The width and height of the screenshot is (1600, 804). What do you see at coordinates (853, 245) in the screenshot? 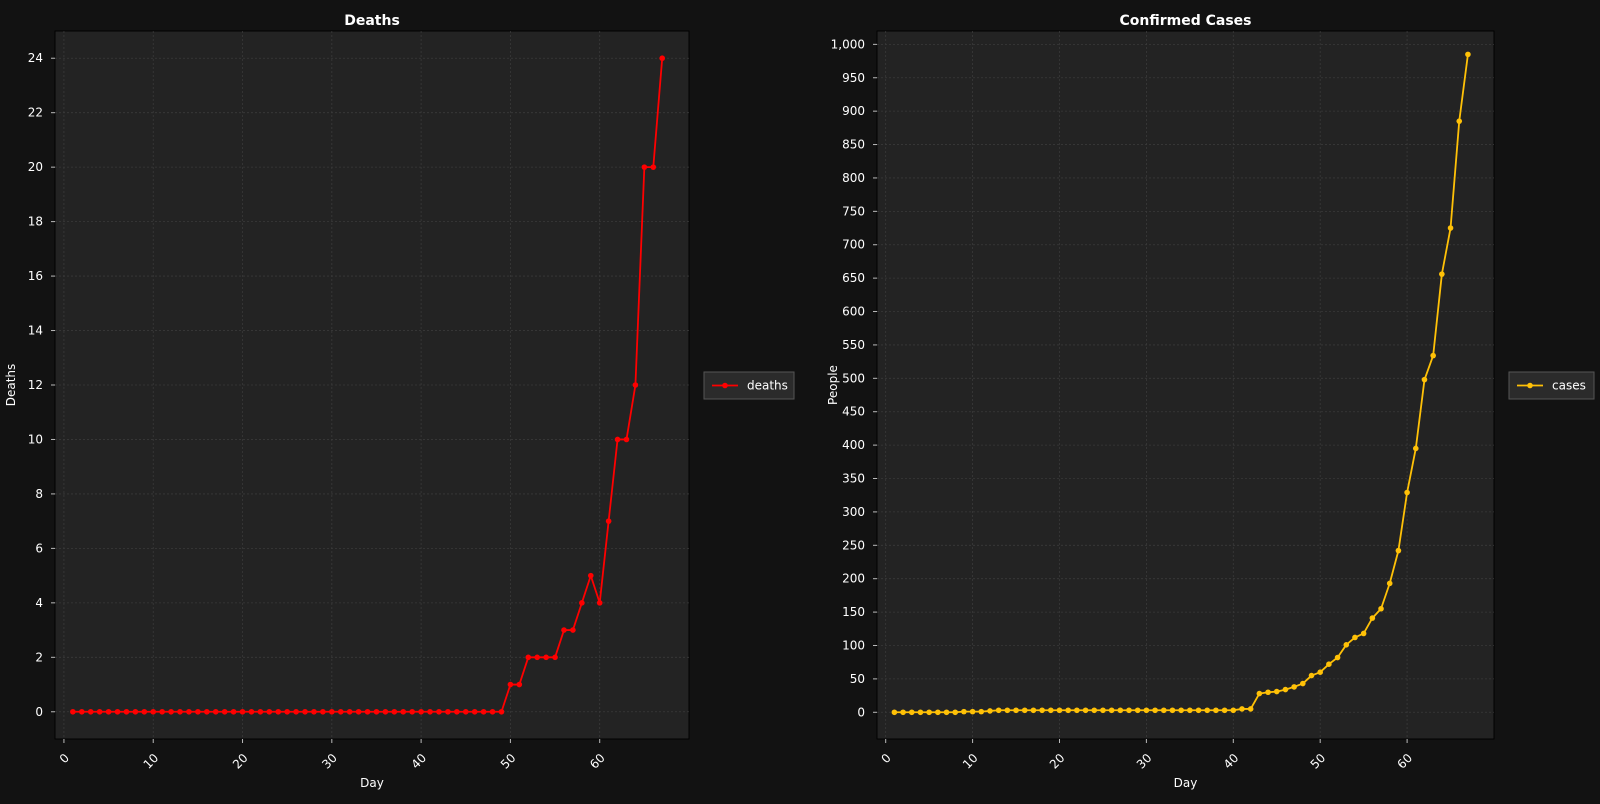
I see `y-tick-label: 700` at bounding box center [853, 245].